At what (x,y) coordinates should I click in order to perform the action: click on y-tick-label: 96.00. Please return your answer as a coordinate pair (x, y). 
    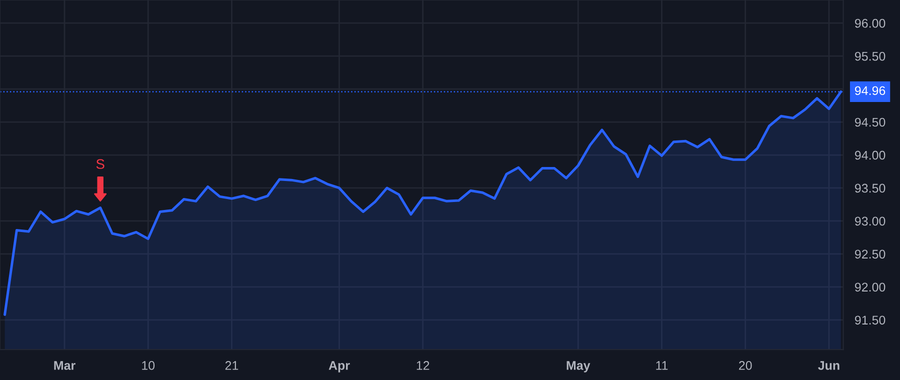
    Looking at the image, I should click on (870, 23).